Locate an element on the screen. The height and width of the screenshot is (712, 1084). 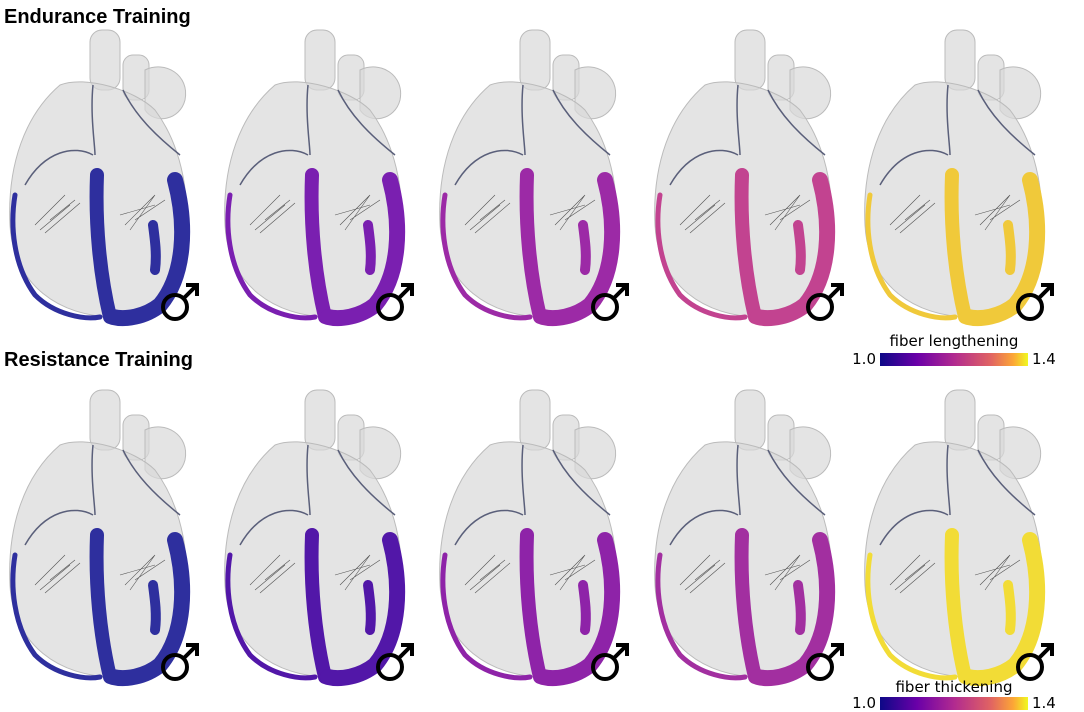
colorbar: fiber thickening 1.0 1.4 is located at coordinates (954, 695).